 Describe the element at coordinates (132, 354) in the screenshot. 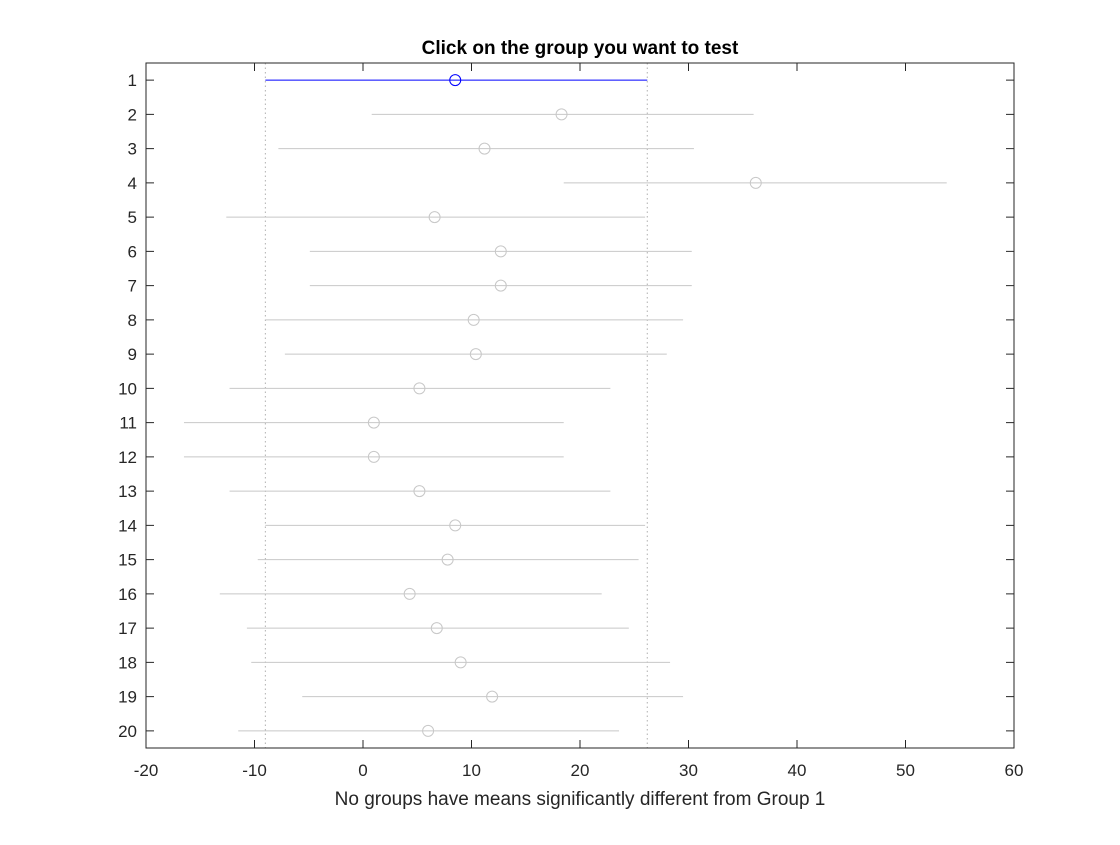

I see `y-tick-label-group: 9` at that location.